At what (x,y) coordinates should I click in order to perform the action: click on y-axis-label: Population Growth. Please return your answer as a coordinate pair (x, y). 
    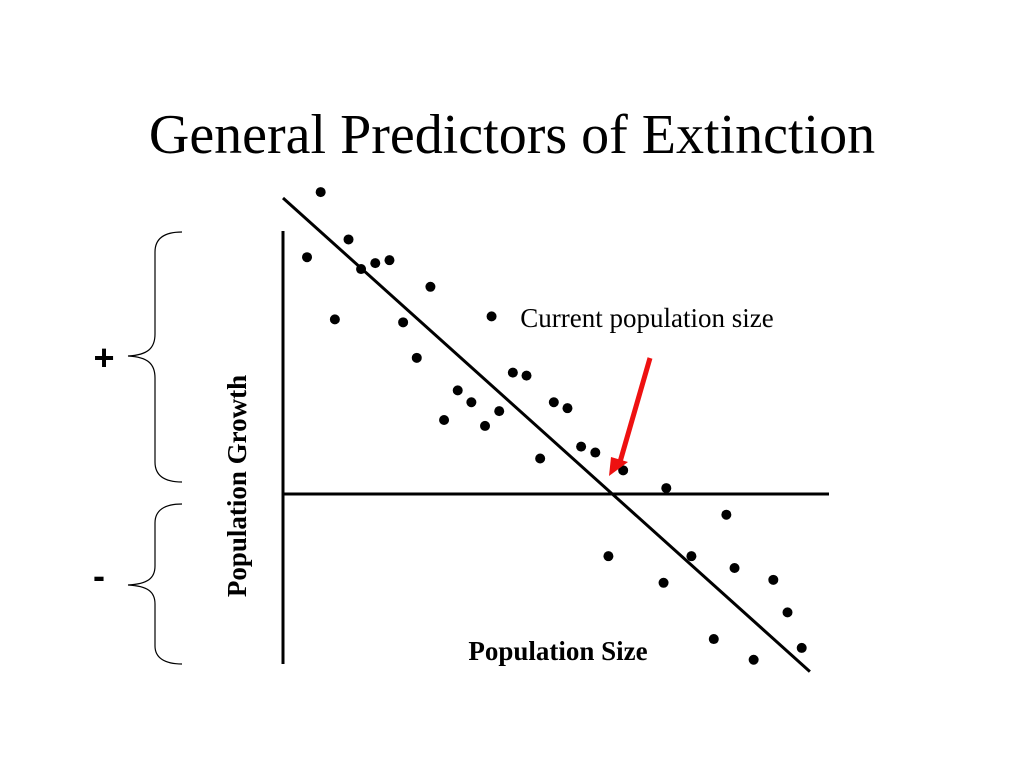
    Looking at the image, I should click on (237, 486).